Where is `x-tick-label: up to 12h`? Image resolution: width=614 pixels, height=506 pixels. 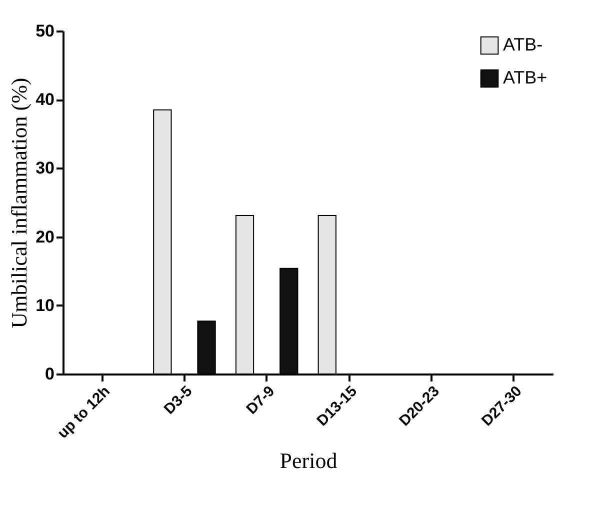
x-tick-label: up to 12h is located at coordinates (84, 412).